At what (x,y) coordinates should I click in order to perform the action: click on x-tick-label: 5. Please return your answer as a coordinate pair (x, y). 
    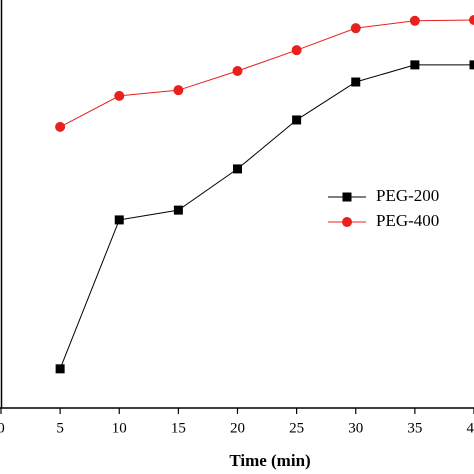
    Looking at the image, I should click on (60, 428).